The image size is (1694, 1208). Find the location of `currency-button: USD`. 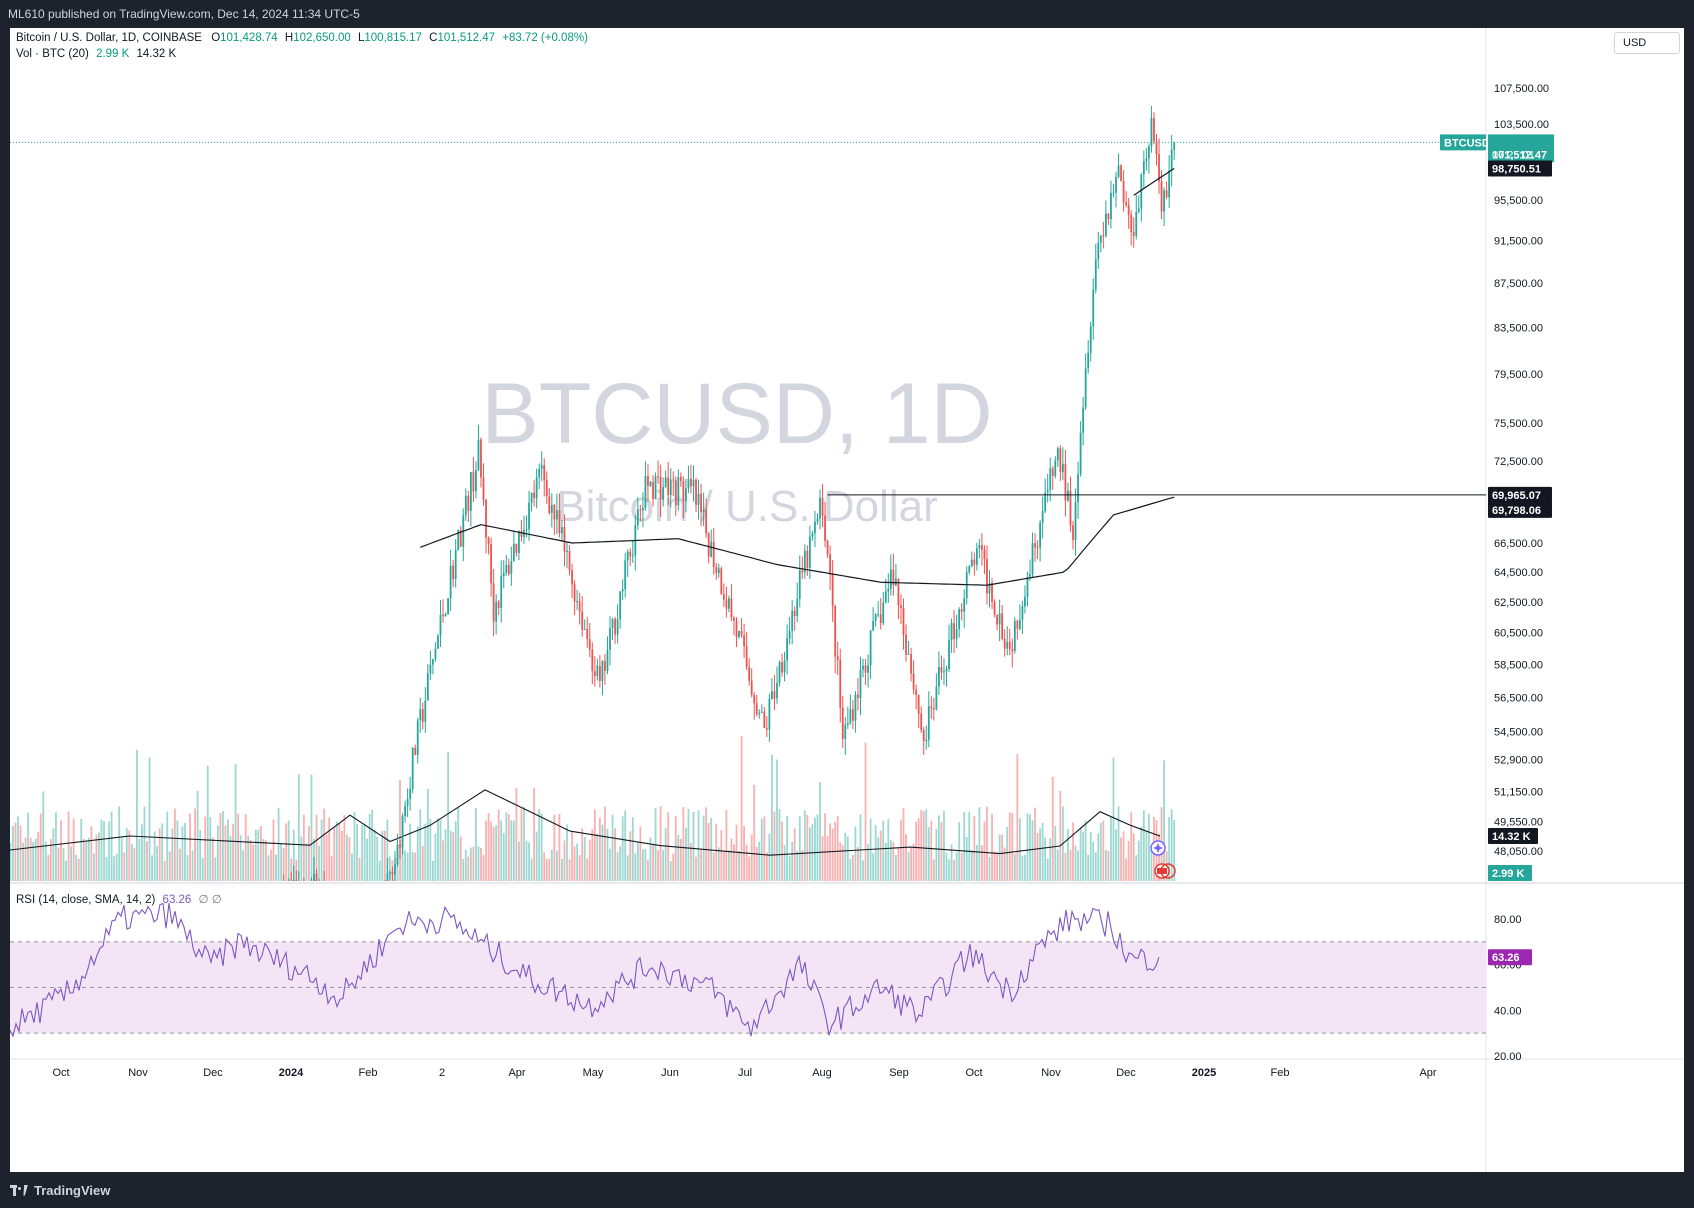

currency-button: USD is located at coordinates (1647, 43).